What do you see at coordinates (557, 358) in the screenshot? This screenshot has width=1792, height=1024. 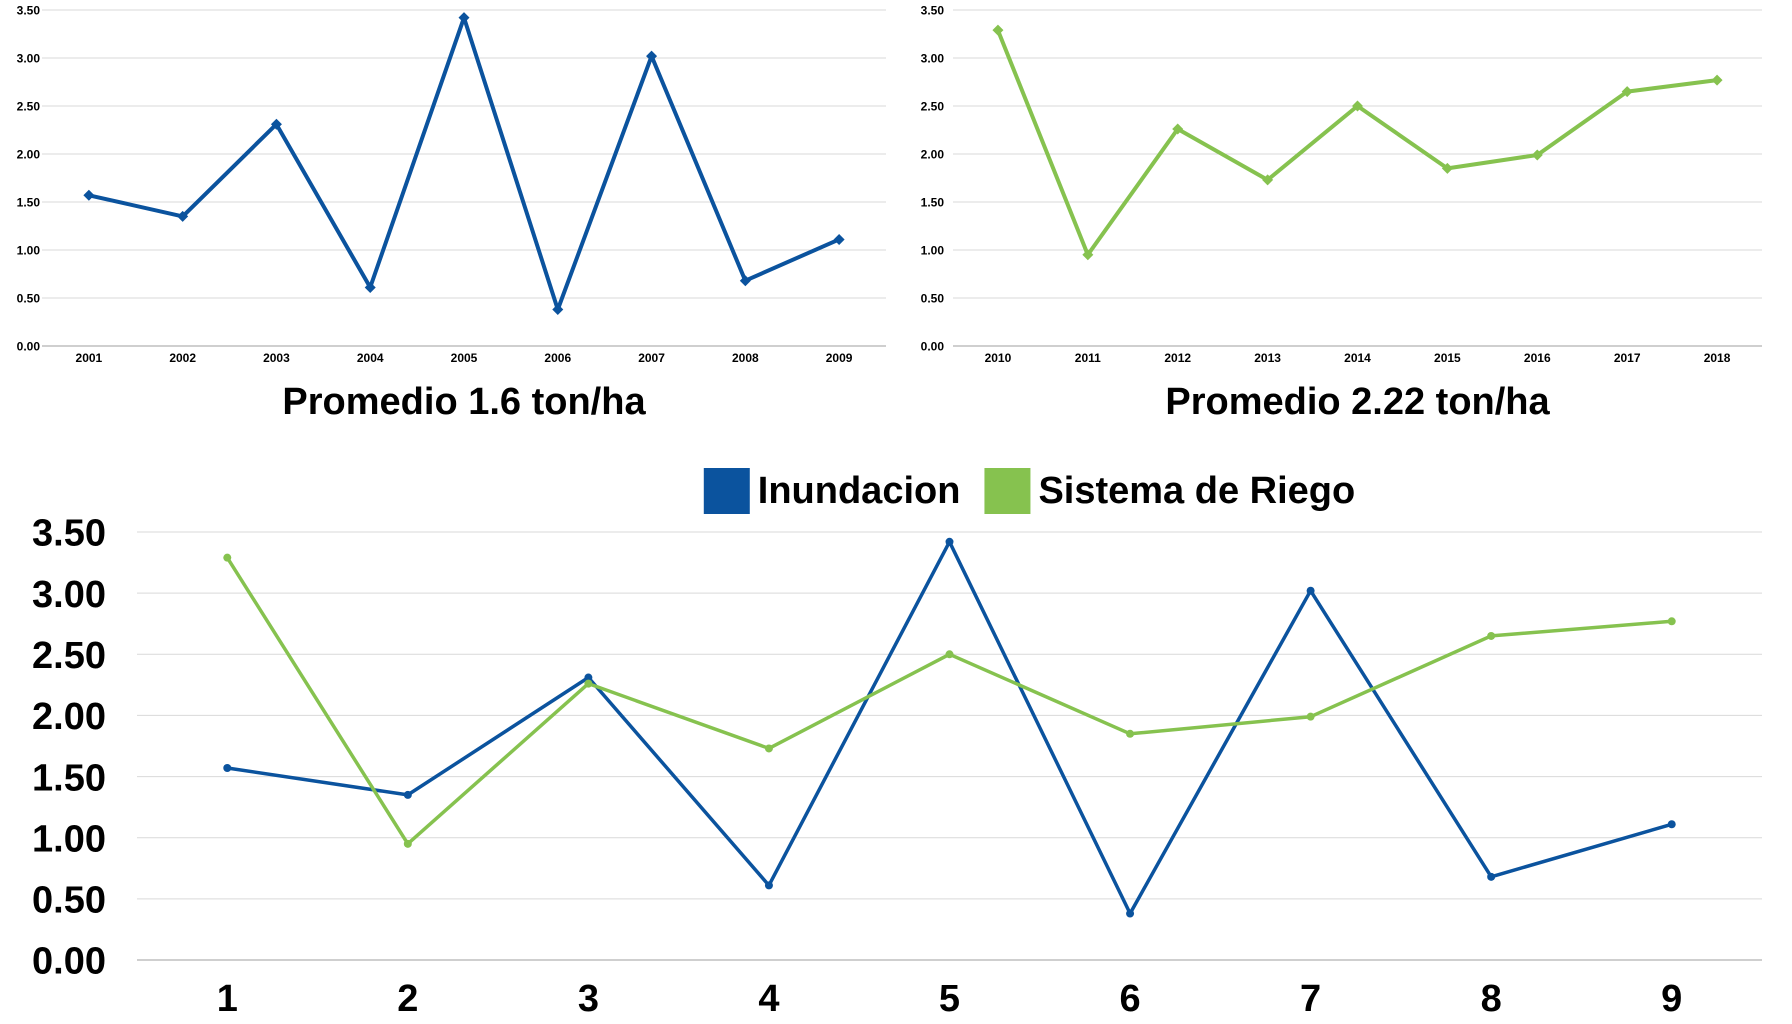 I see `x-tick-label: 2006` at bounding box center [557, 358].